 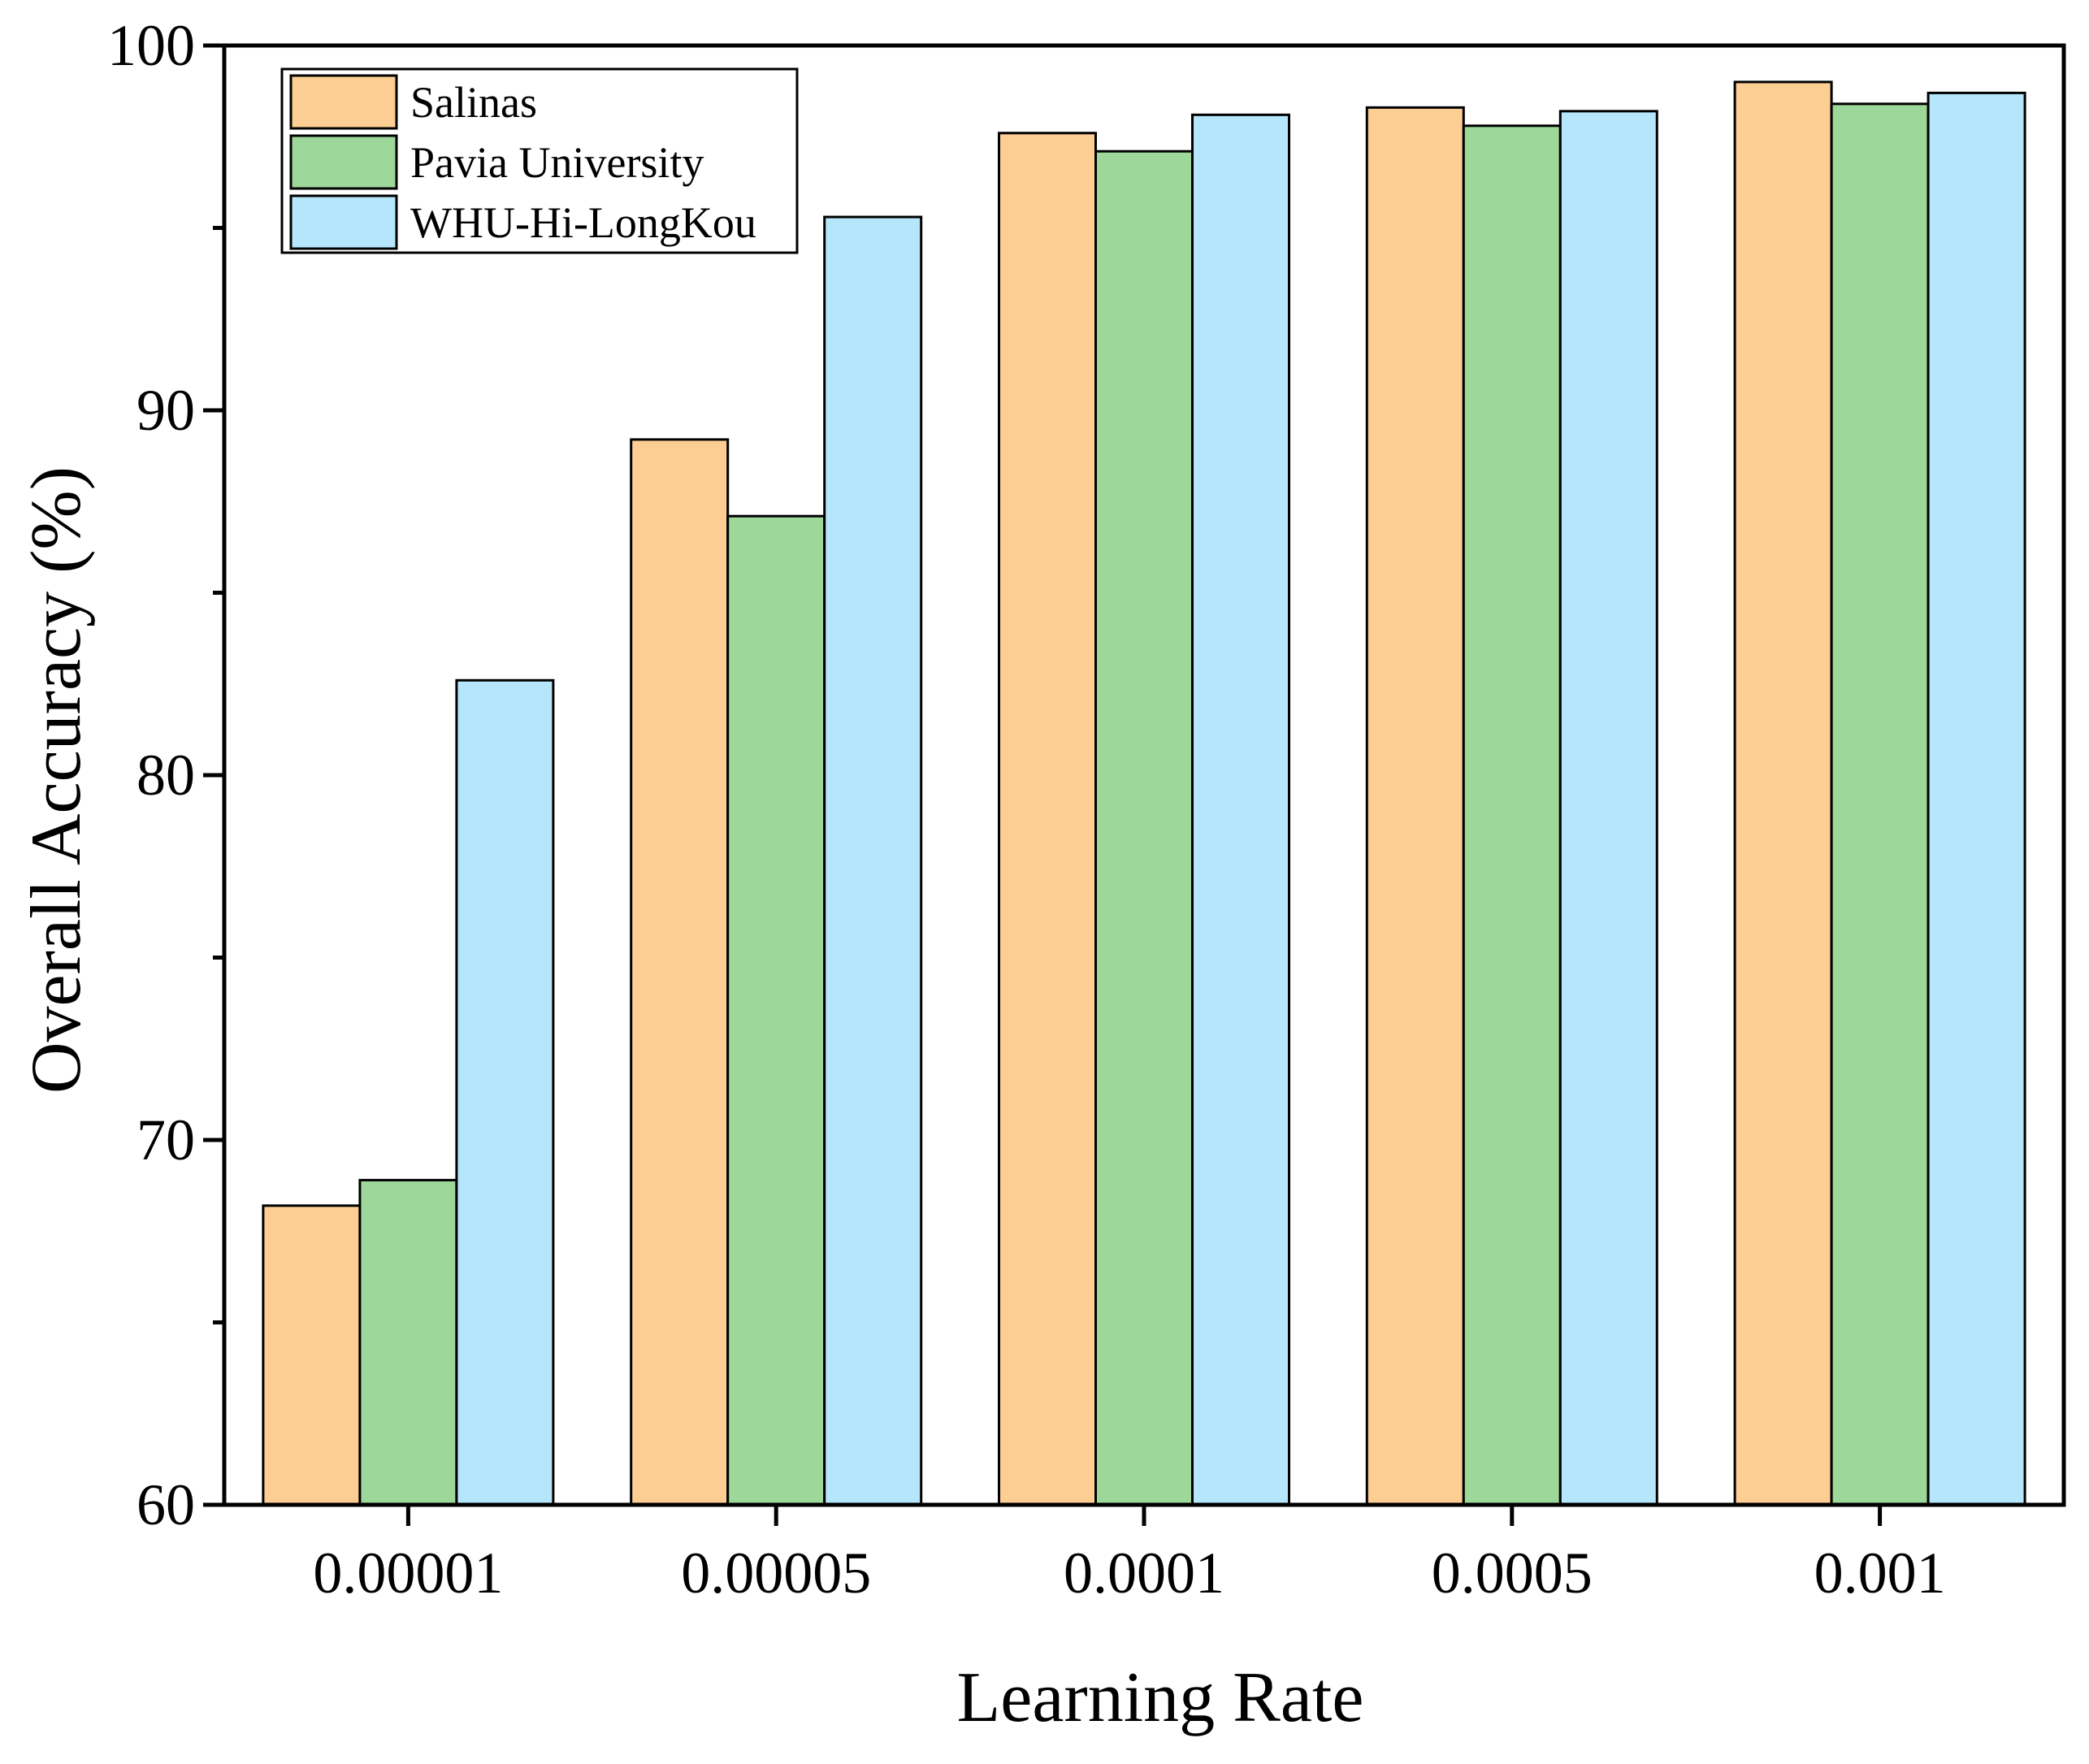 What do you see at coordinates (1144, 1573) in the screenshot?
I see `x-tick-label: 0.0001` at bounding box center [1144, 1573].